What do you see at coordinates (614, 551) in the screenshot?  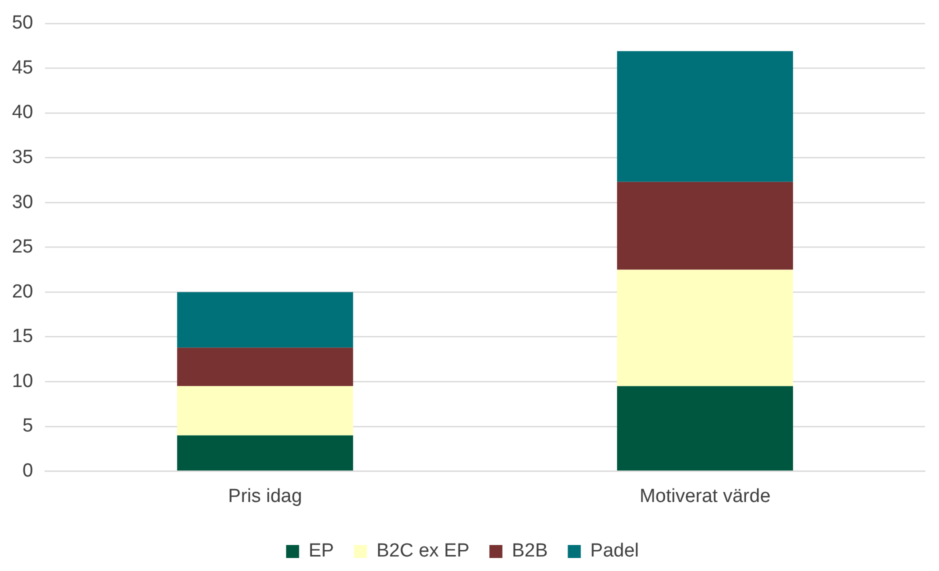 I see `legend-label: Padel` at bounding box center [614, 551].